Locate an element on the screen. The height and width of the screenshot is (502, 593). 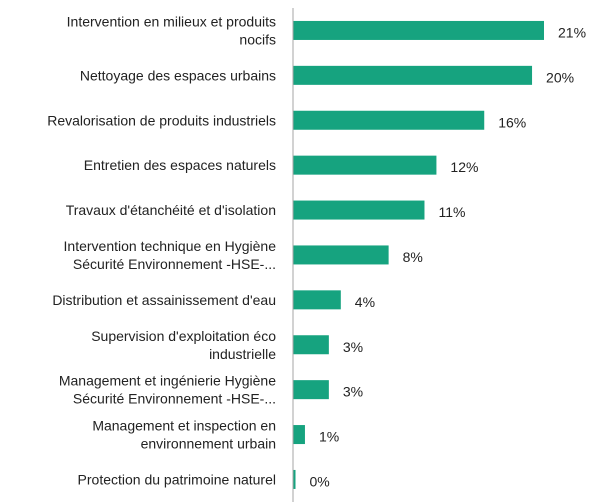
value-label-1: 20% is located at coordinates (560, 77).